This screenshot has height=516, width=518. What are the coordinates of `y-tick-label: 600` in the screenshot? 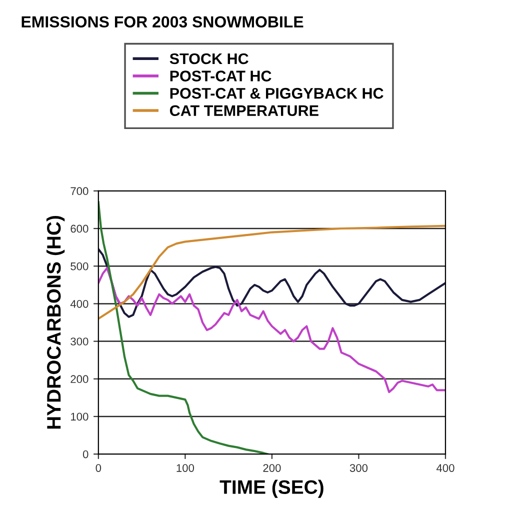 It's located at (79, 228).